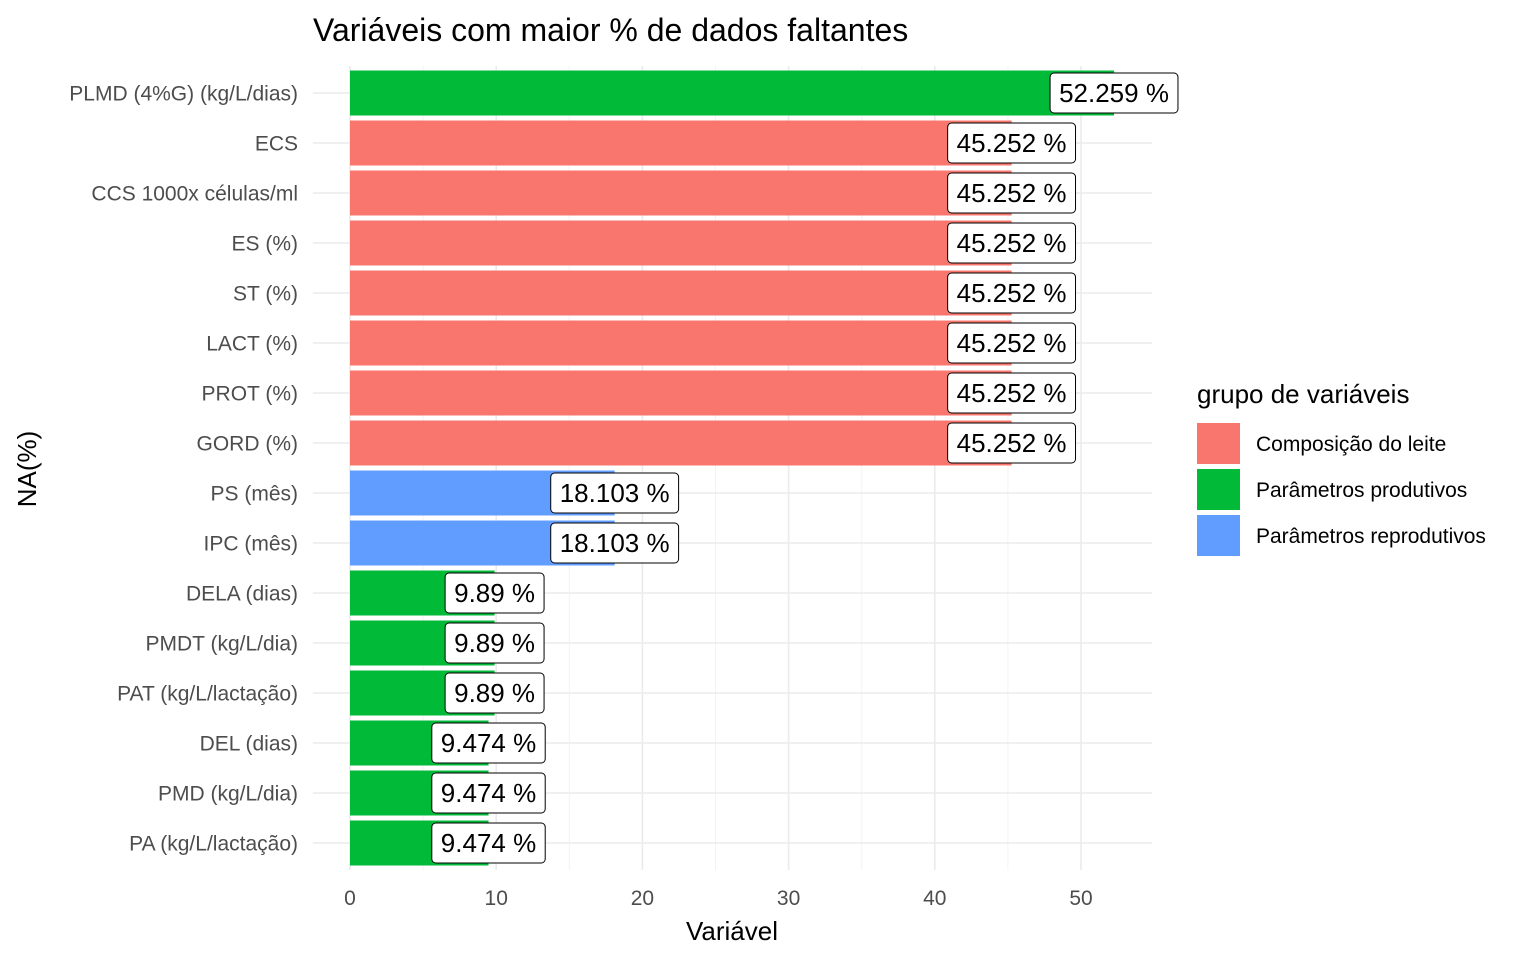 Image resolution: width=1536 pixels, height=960 pixels. I want to click on y-tick-label: PLMD (4%G) (kg/L/dias), so click(183, 94).